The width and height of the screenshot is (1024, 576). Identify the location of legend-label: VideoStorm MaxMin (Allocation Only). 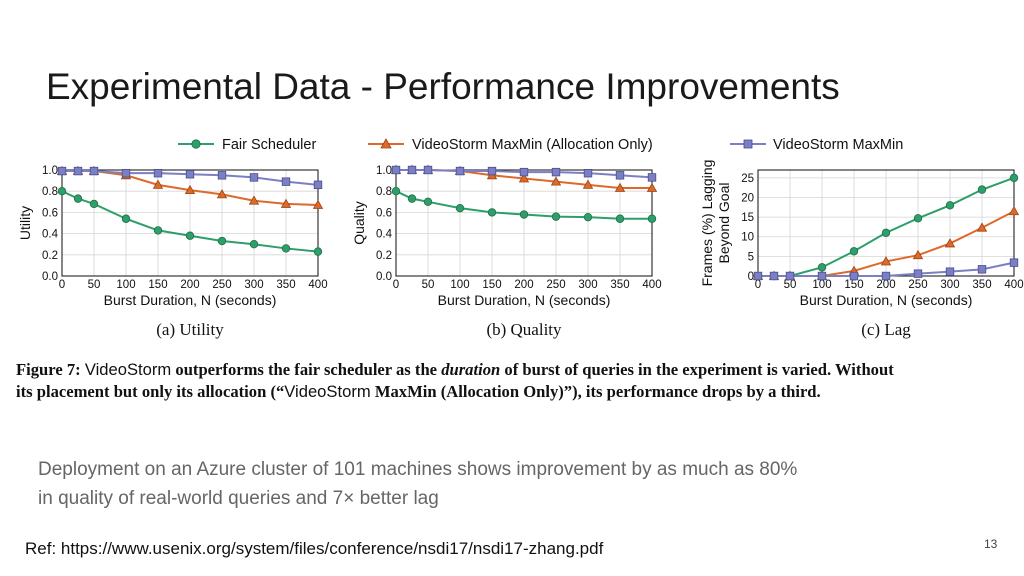
(532, 145).